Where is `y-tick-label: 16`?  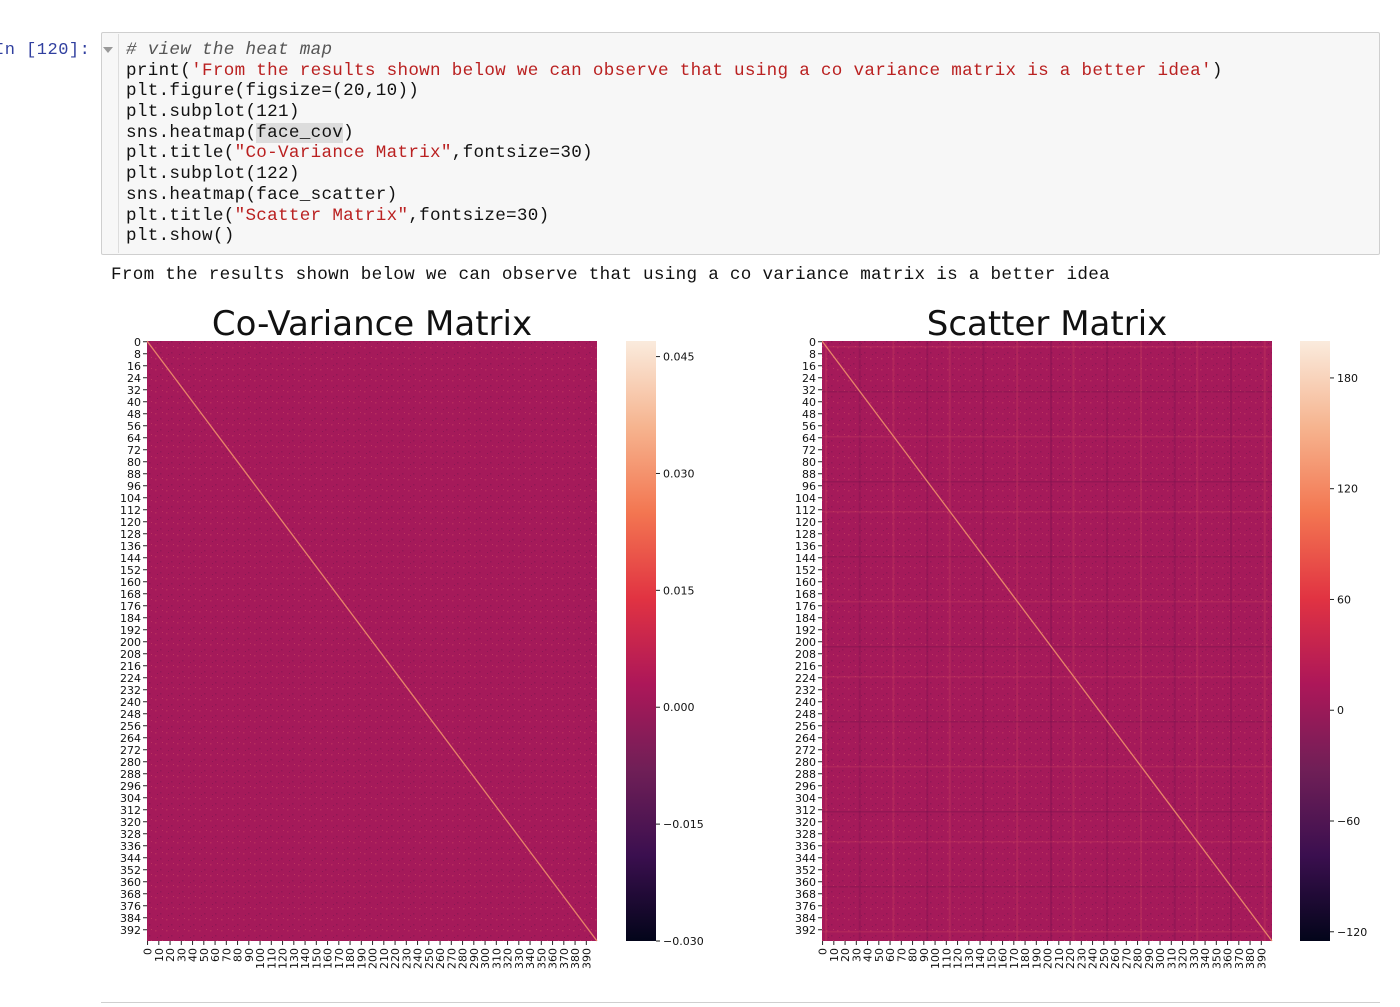
y-tick-label: 16 is located at coordinates (809, 366).